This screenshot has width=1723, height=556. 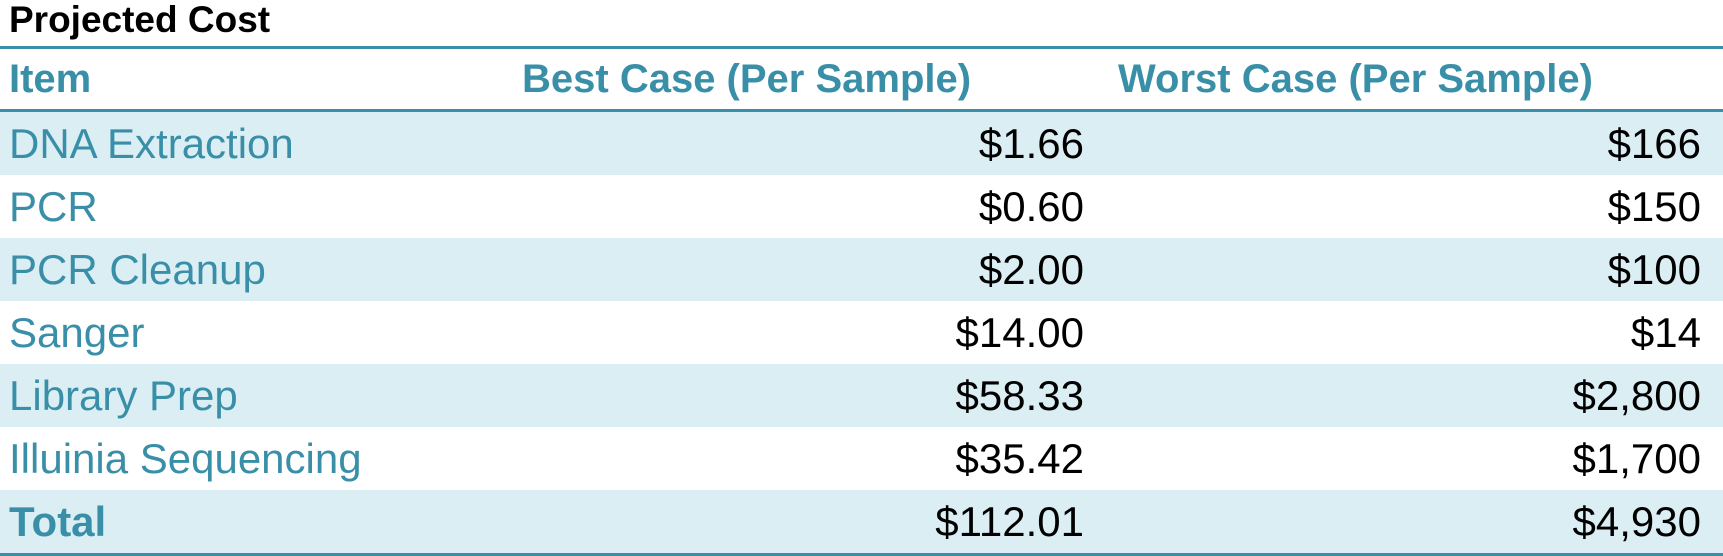 What do you see at coordinates (861, 206) in the screenshot?
I see `table-row: PCR $0.60 $150` at bounding box center [861, 206].